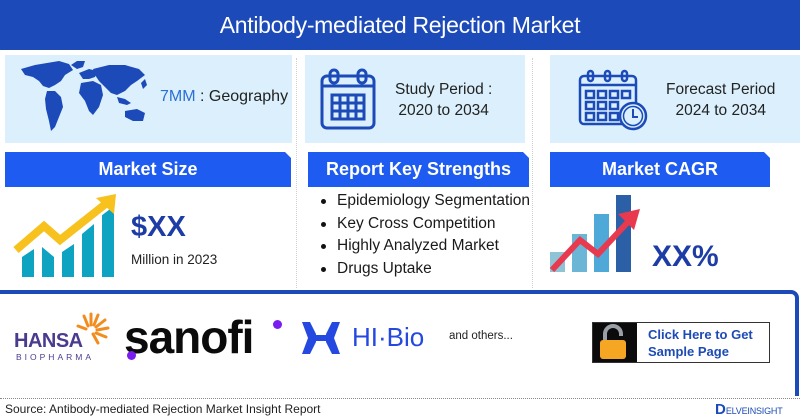 Image resolution: width=800 pixels, height=420 pixels. I want to click on sunburst-icon, so click(93, 328).